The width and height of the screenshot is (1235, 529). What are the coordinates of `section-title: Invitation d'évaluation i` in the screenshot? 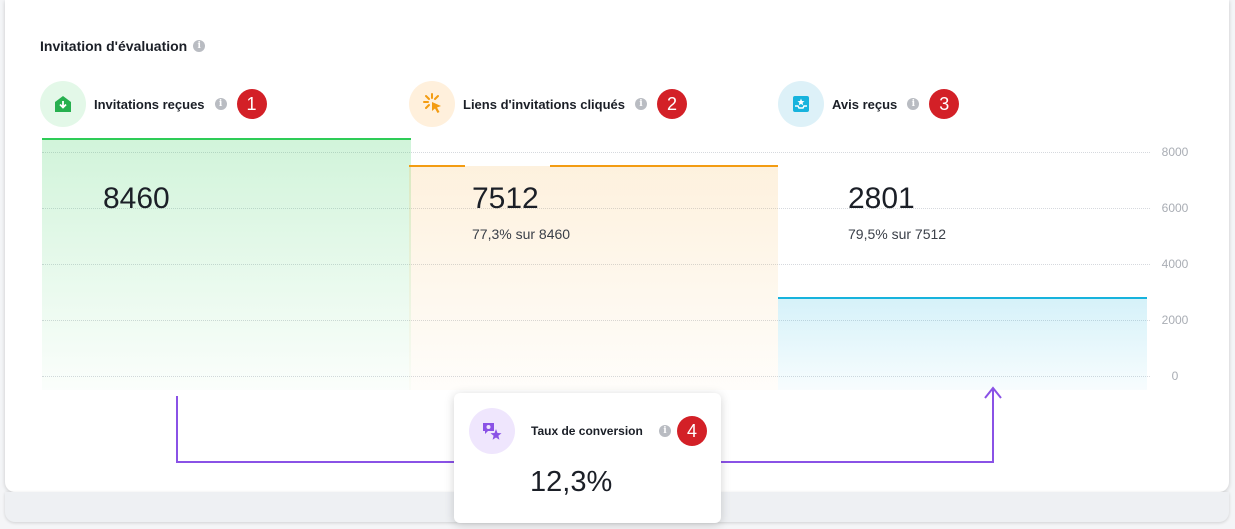 It's located at (123, 46).